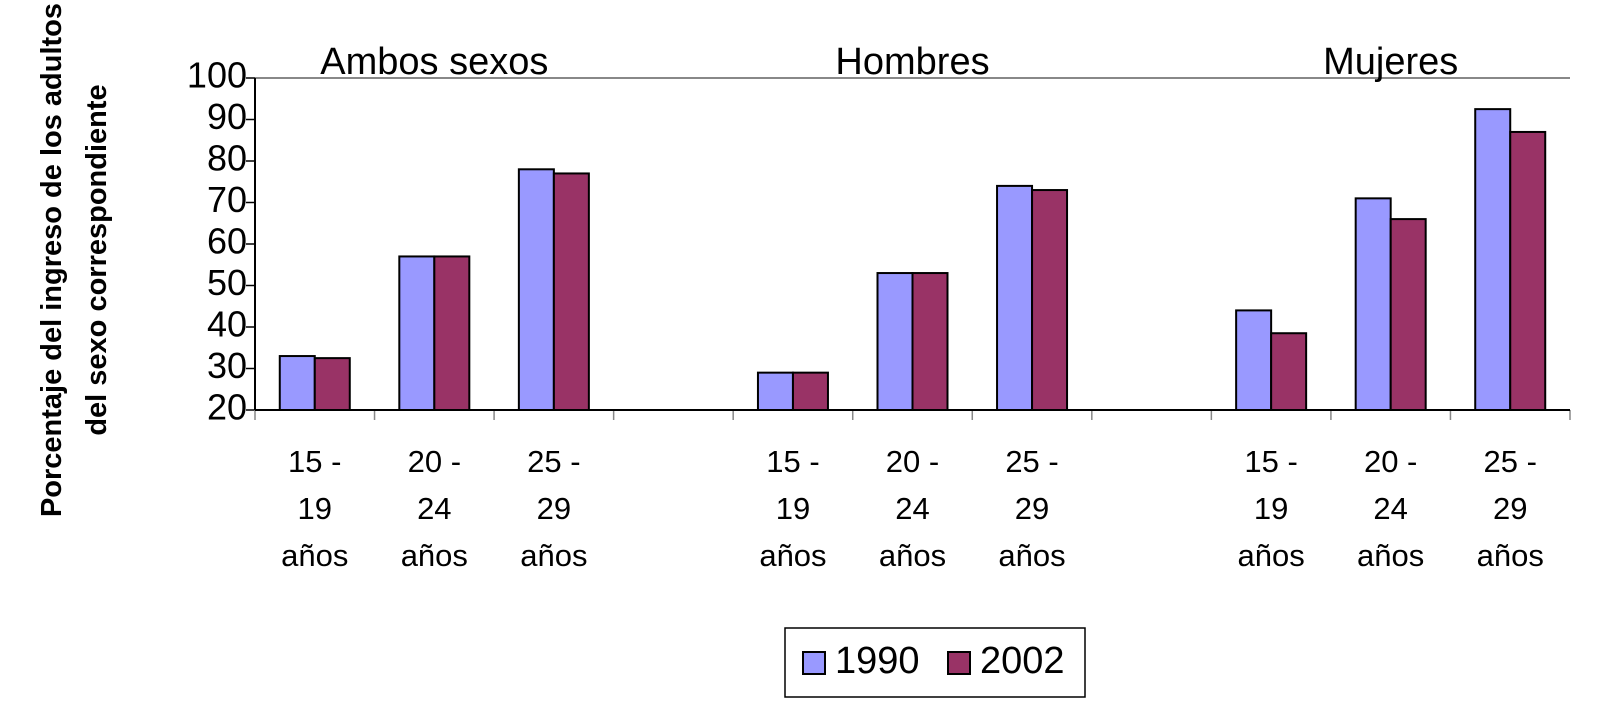 The width and height of the screenshot is (1608, 716). I want to click on legend-box, so click(935, 662).